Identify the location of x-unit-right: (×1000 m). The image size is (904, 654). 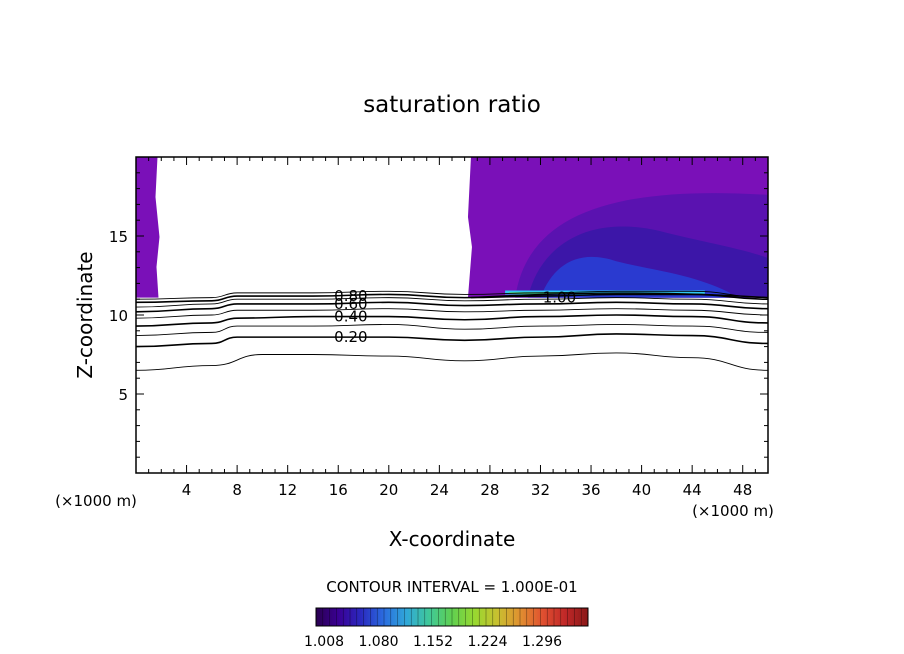
(733, 511).